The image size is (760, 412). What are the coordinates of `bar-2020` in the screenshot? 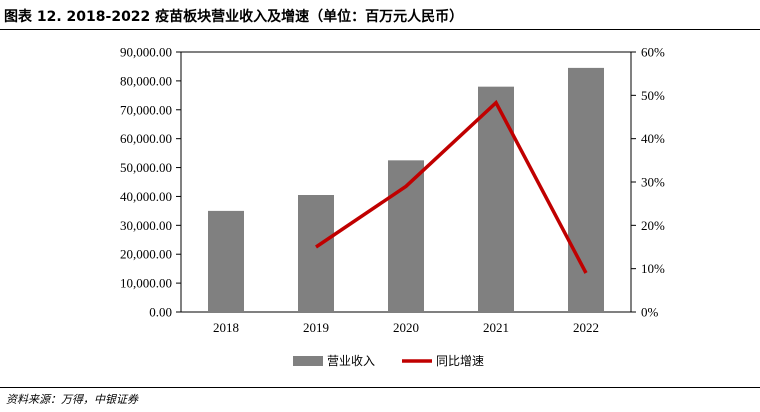 It's located at (406, 236).